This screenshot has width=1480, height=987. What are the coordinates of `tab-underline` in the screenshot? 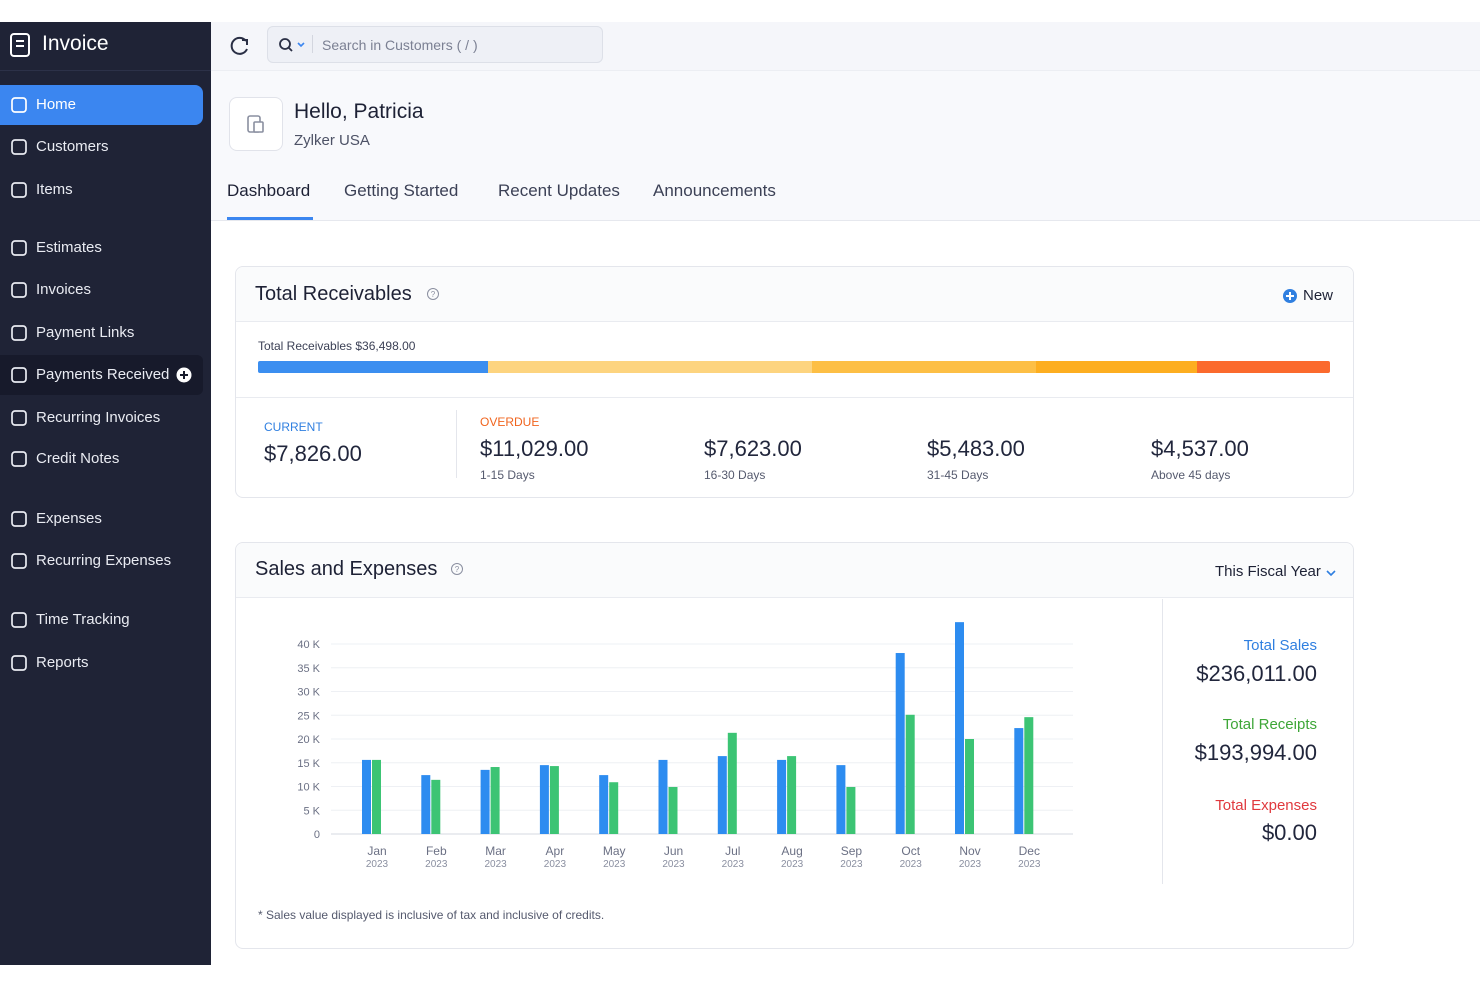 It's located at (270, 218).